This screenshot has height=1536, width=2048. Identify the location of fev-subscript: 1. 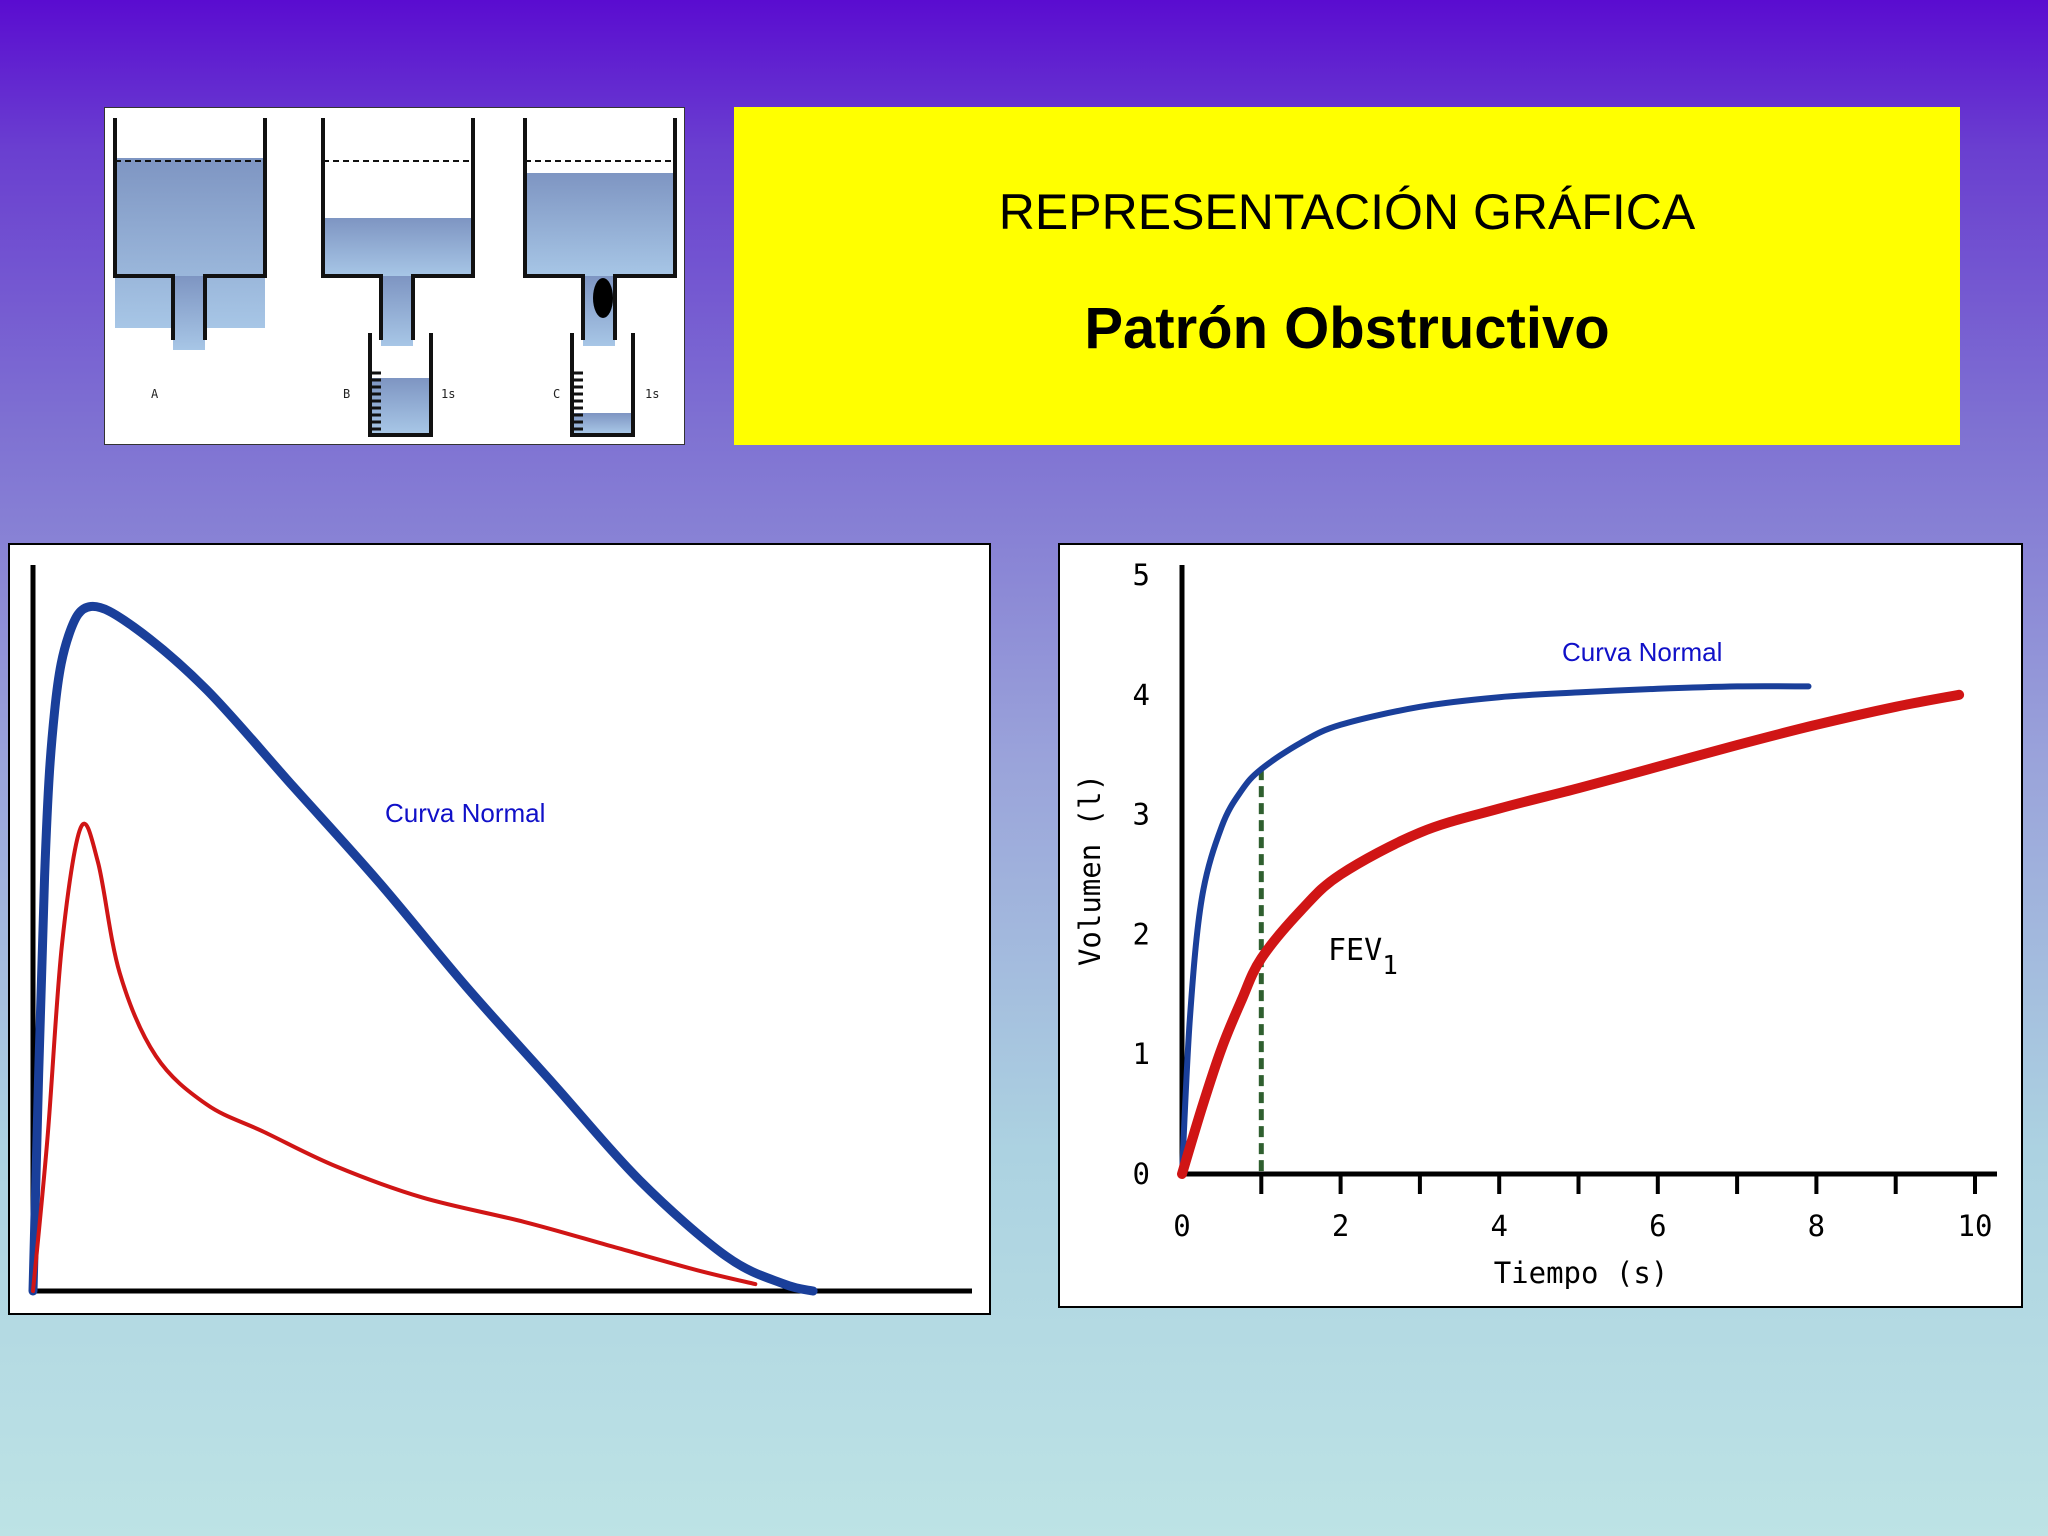
(1390, 966).